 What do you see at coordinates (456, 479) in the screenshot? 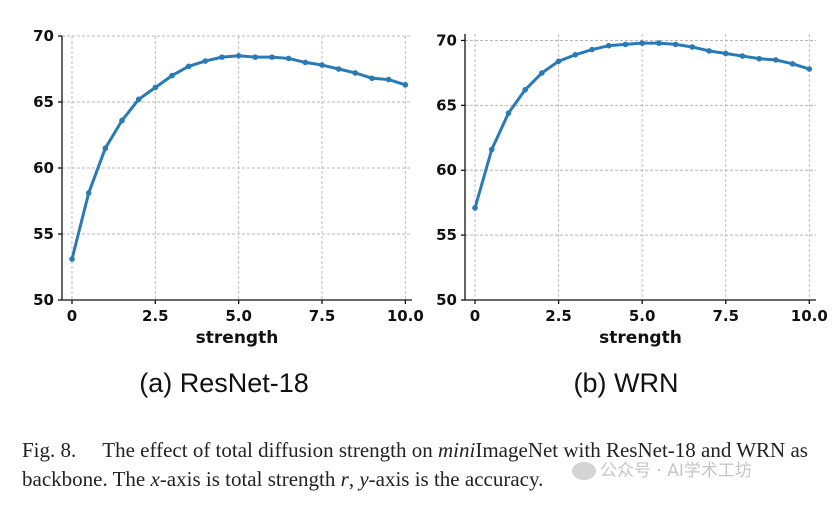
I see `caption-part: -axis is the accuracy.` at bounding box center [456, 479].